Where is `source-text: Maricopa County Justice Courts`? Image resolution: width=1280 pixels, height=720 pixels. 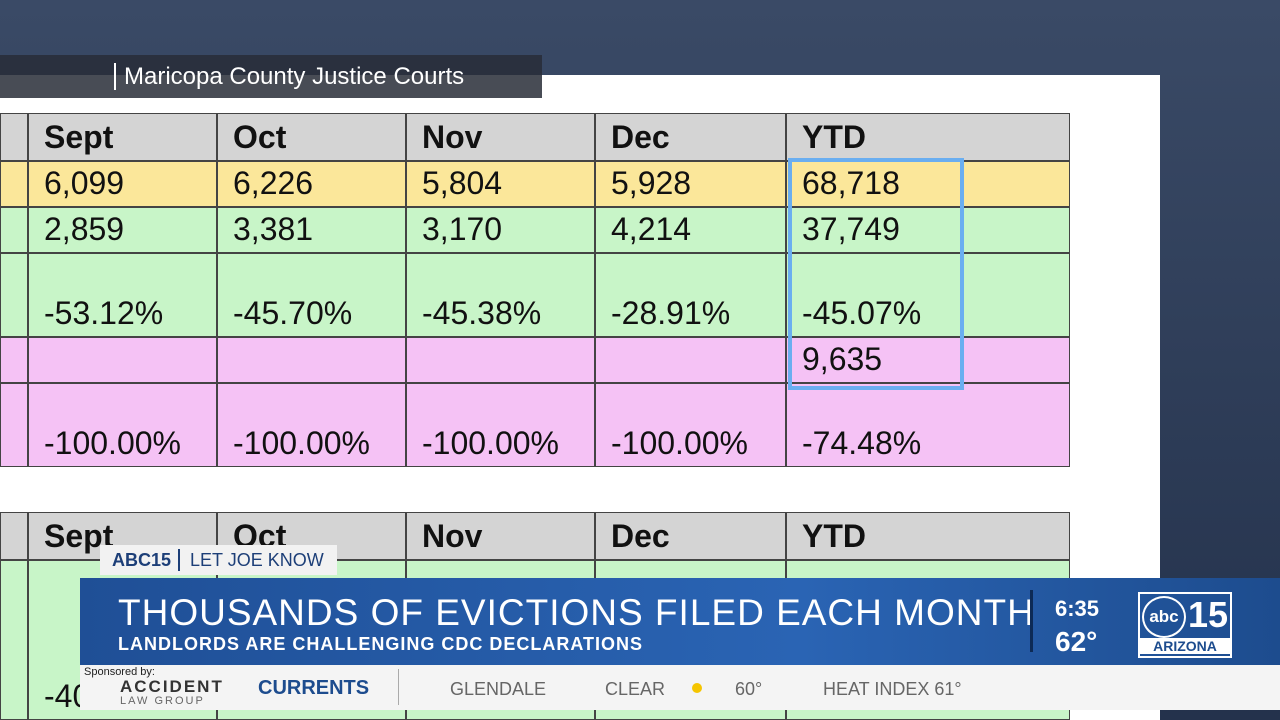 source-text: Maricopa County Justice Courts is located at coordinates (289, 76).